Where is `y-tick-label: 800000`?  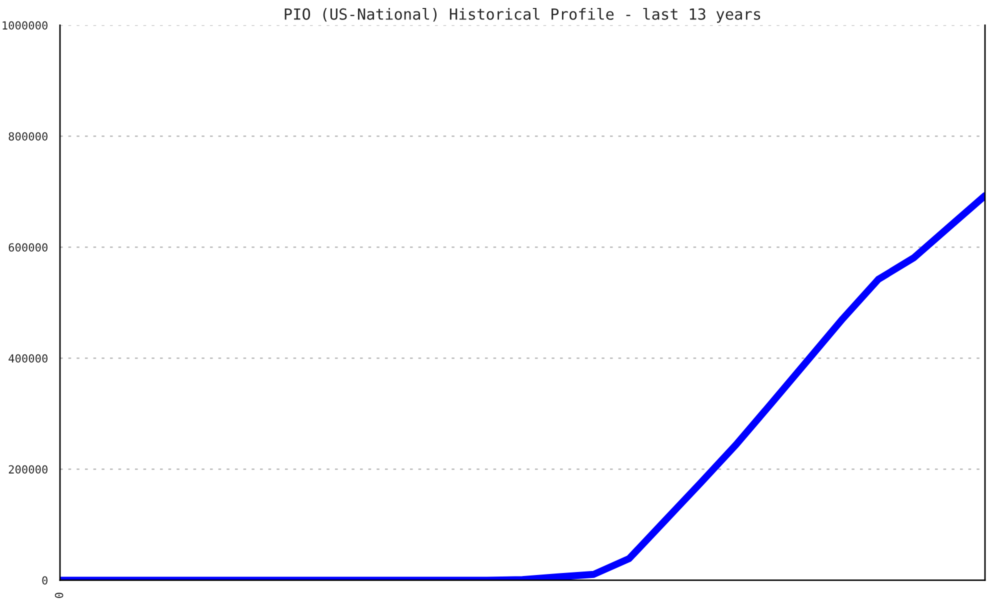 y-tick-label: 800000 is located at coordinates (28, 136).